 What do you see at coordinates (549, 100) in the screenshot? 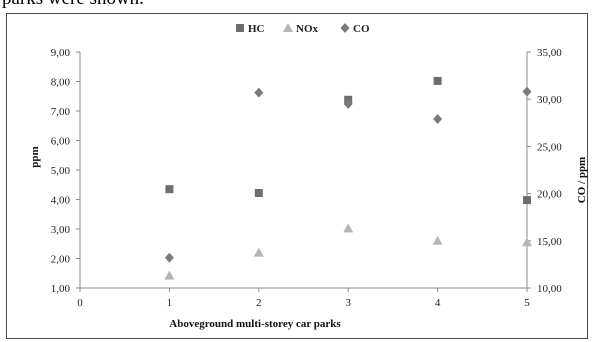
I see `y2-tick-label: 30,00` at bounding box center [549, 100].